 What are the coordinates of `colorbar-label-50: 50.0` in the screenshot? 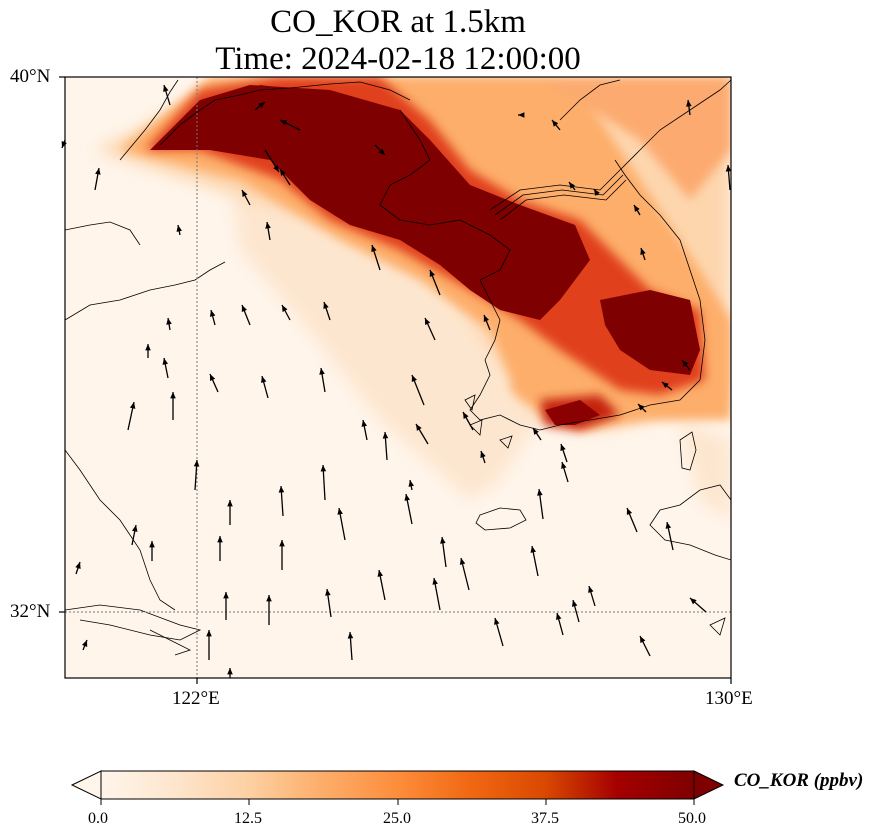 It's located at (692, 818).